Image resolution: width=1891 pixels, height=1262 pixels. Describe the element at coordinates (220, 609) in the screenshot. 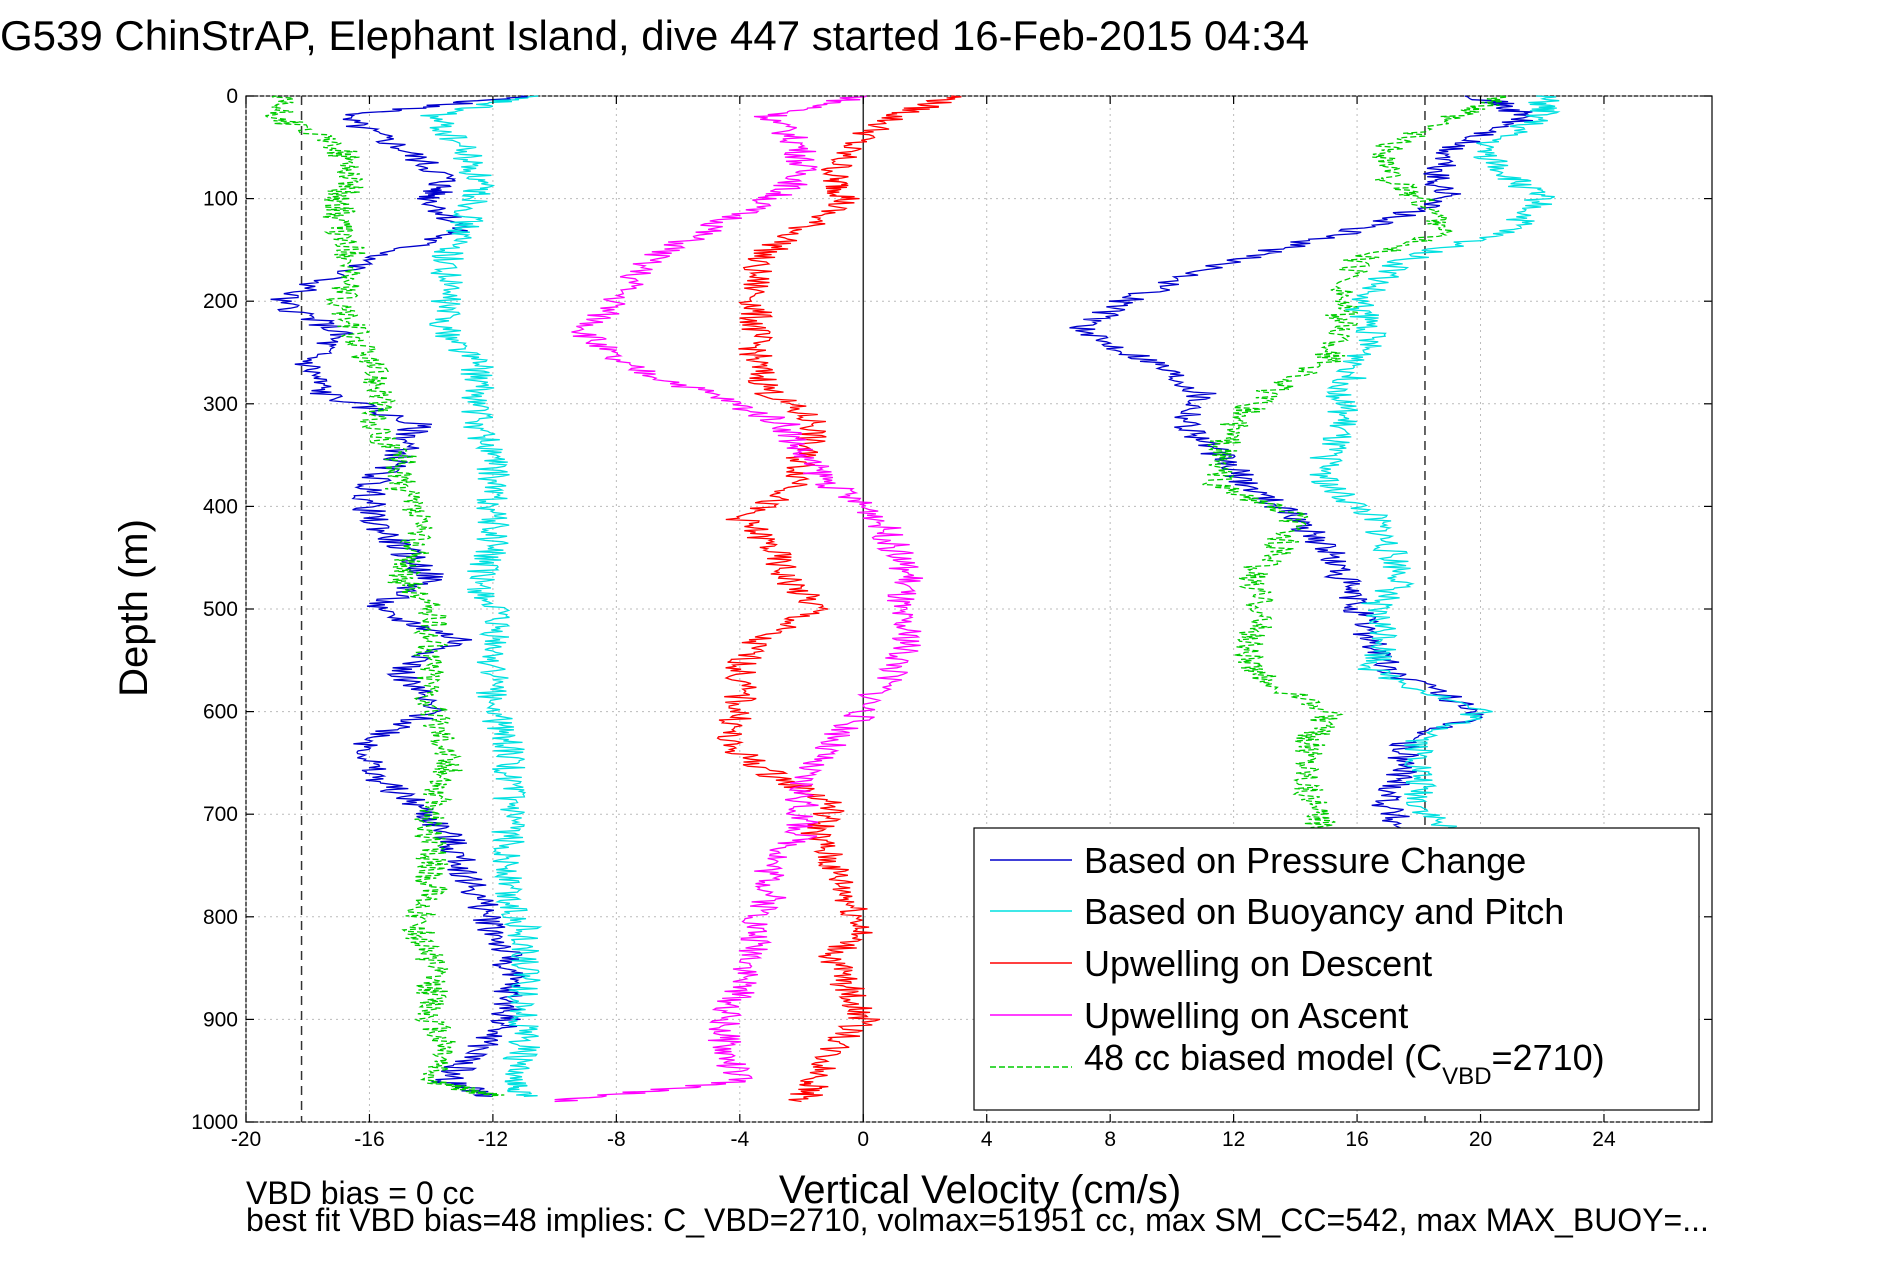

I see `y-tick-label: 500` at that location.